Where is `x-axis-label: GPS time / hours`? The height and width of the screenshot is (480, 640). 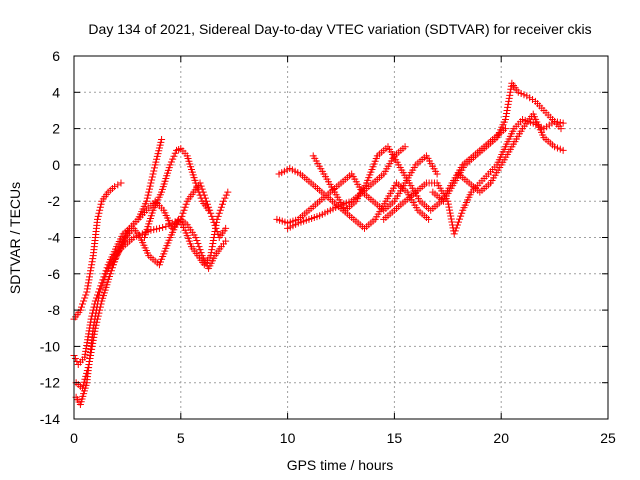 x-axis-label: GPS time / hours is located at coordinates (340, 465).